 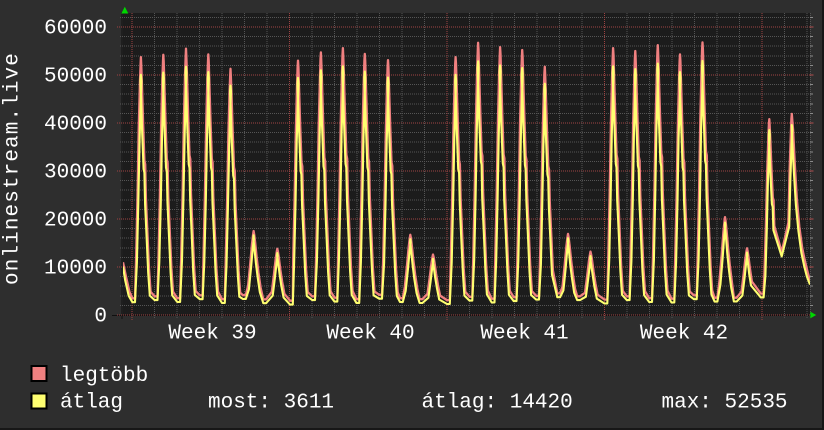 I want to click on svg-text: 20000, so click(x=75, y=221).